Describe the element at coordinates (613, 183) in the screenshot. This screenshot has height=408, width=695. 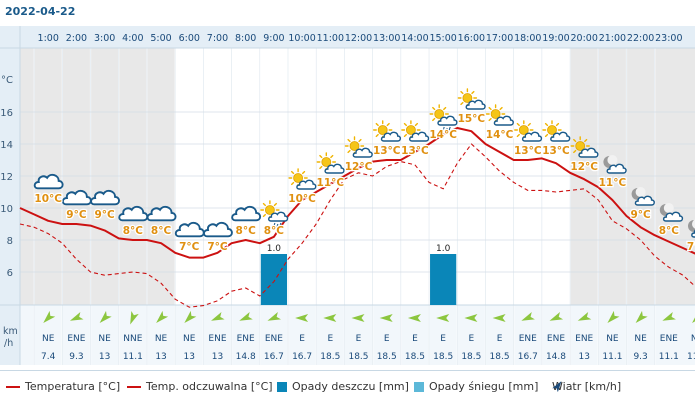
I see `temp-label: 11°C` at that location.